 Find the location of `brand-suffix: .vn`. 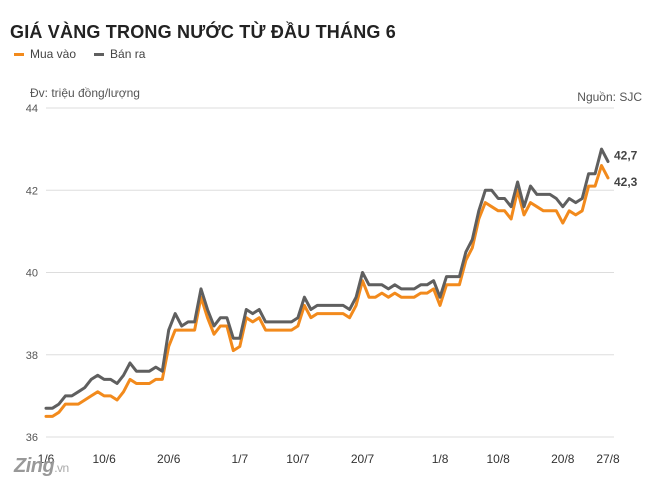

brand-suffix: .vn is located at coordinates (61, 468).